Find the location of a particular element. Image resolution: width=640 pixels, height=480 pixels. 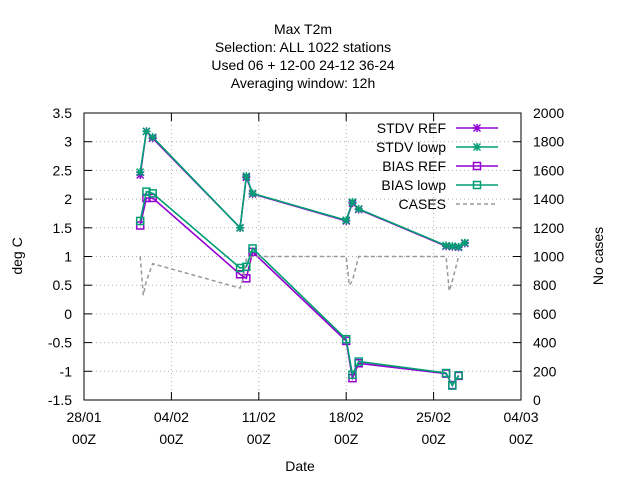

x-axis-label: Date is located at coordinates (300, 466).